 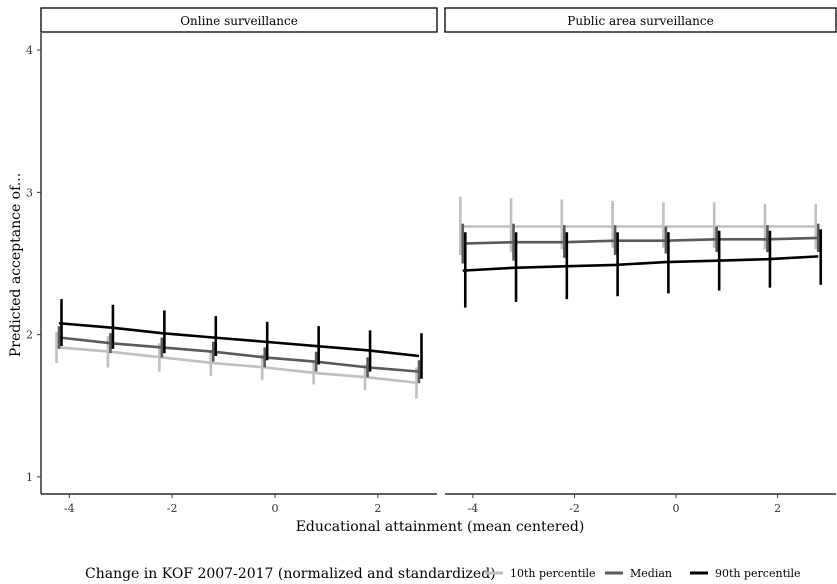 I want to click on series-10th-percentile, so click(x=237, y=365).